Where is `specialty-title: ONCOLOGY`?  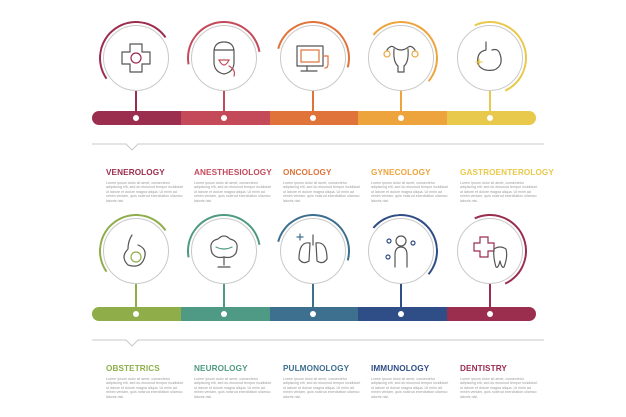 specialty-title: ONCOLOGY is located at coordinates (307, 172).